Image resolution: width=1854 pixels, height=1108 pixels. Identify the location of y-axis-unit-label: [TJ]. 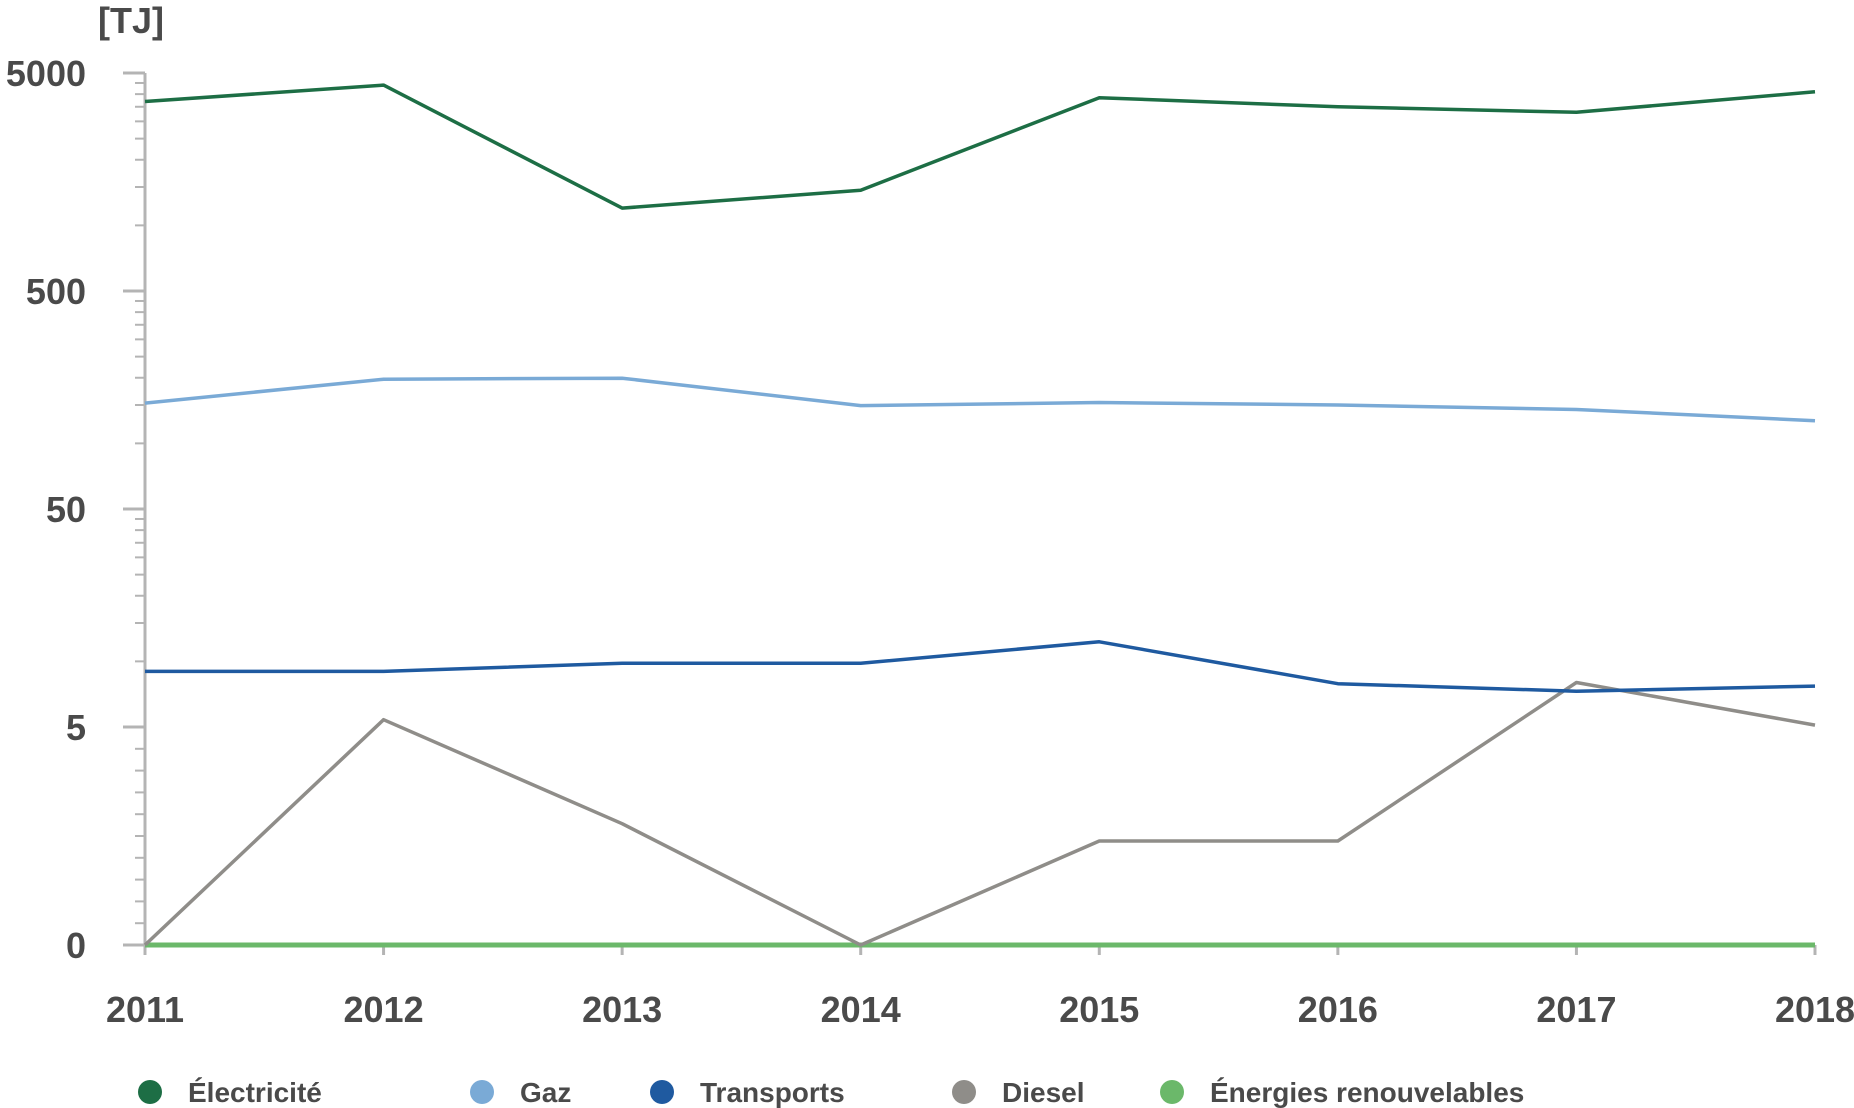
(131, 20).